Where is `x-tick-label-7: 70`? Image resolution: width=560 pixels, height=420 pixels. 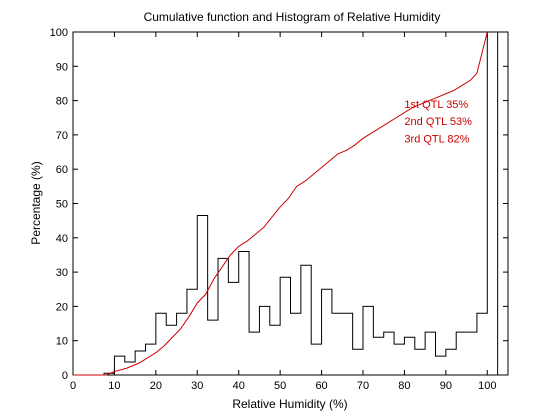
x-tick-label-7: 70 is located at coordinates (363, 386).